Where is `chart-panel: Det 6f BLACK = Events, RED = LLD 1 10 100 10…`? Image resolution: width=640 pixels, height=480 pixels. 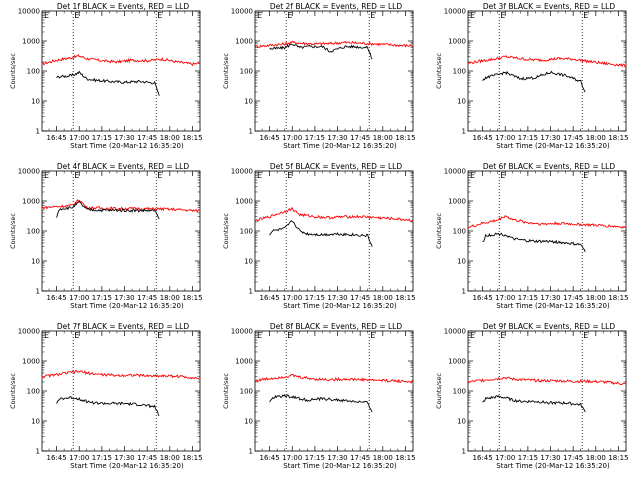 chart-panel: Det 6f BLACK = Events, RED = LLD 1 10 100 10… is located at coordinates (532, 236).